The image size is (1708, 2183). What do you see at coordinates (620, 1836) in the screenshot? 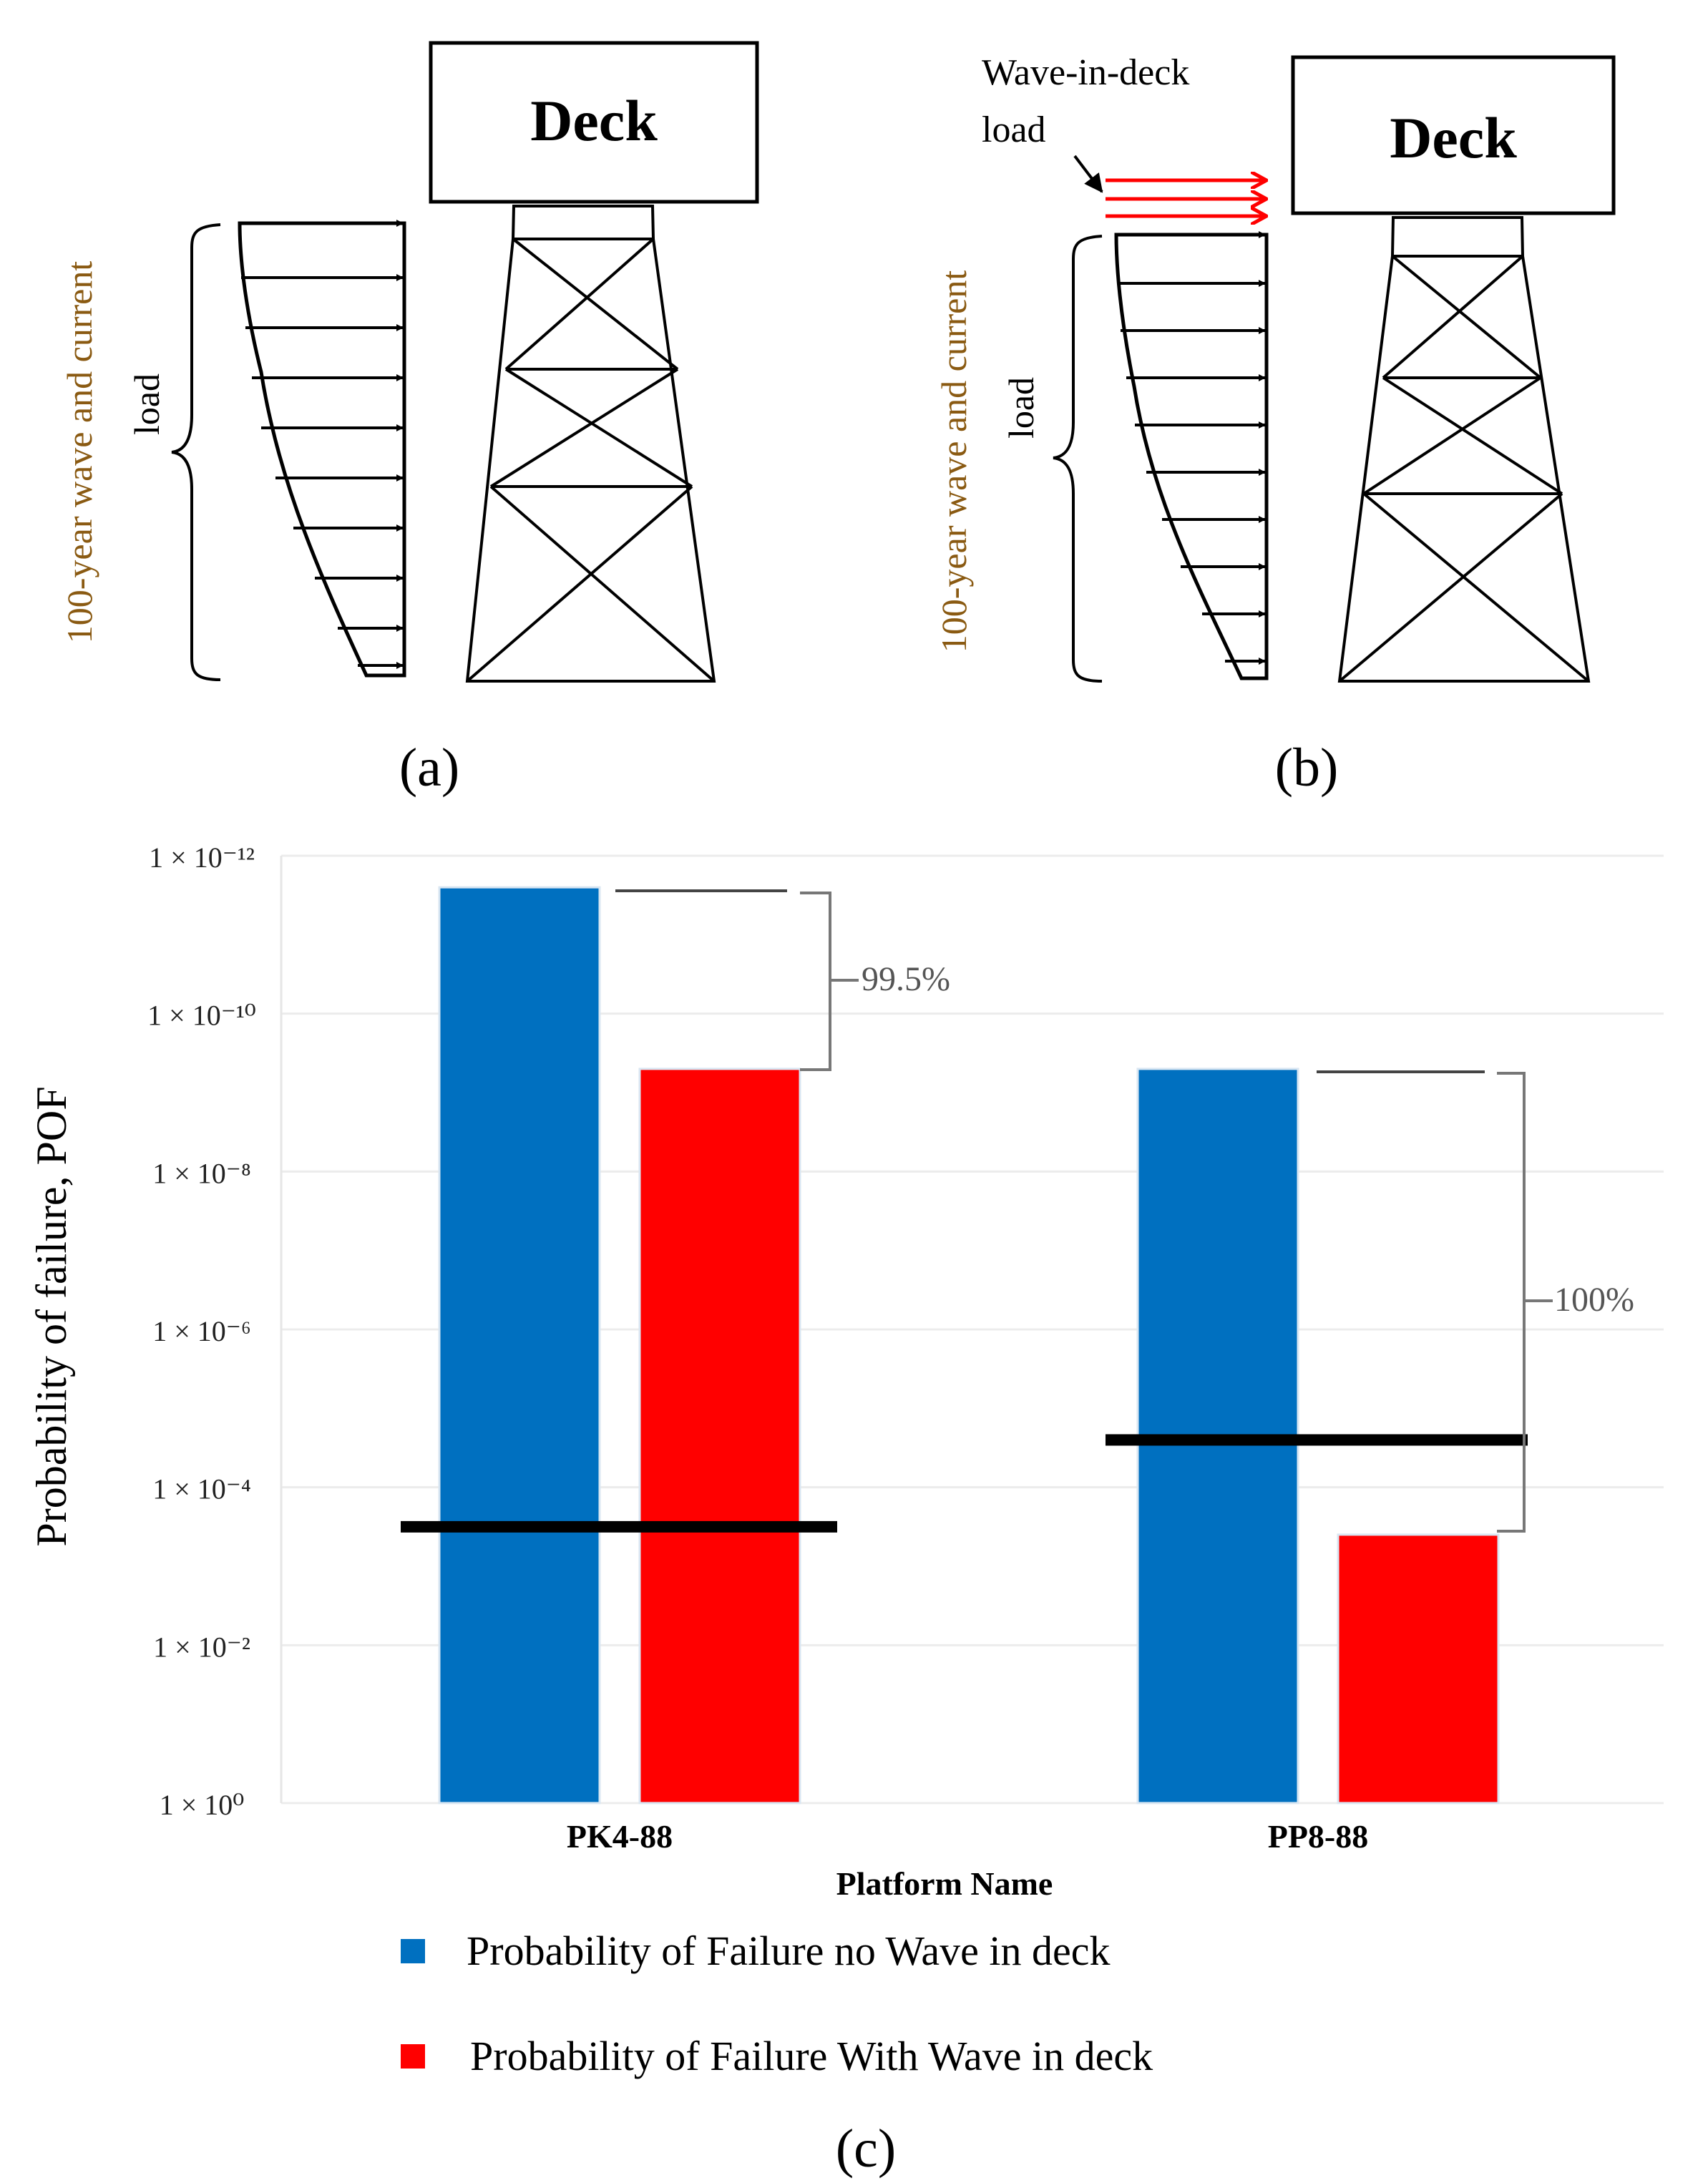
I see `x-category-label-pk4: PK4-88` at bounding box center [620, 1836].